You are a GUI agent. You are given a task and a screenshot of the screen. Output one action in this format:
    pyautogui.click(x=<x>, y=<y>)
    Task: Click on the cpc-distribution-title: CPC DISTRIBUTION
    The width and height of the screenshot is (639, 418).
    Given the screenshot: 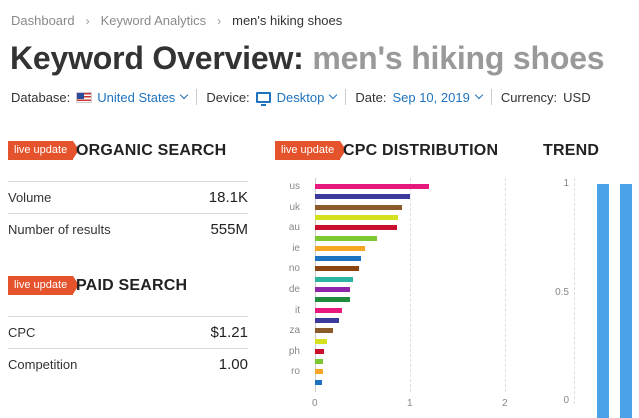 What is the action you would take?
    pyautogui.click(x=421, y=150)
    